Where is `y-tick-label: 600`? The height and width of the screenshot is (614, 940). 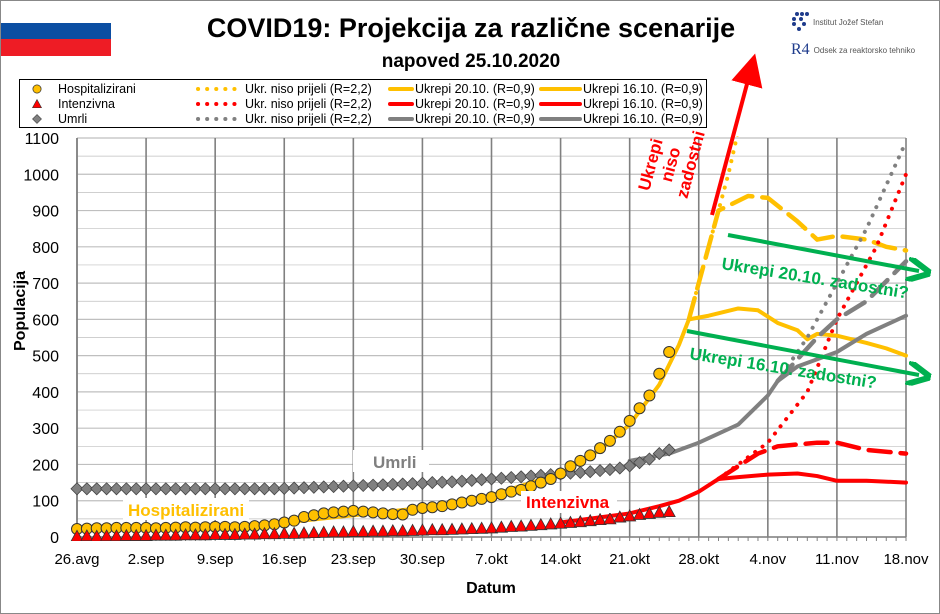
y-tick-label: 600 is located at coordinates (45, 320).